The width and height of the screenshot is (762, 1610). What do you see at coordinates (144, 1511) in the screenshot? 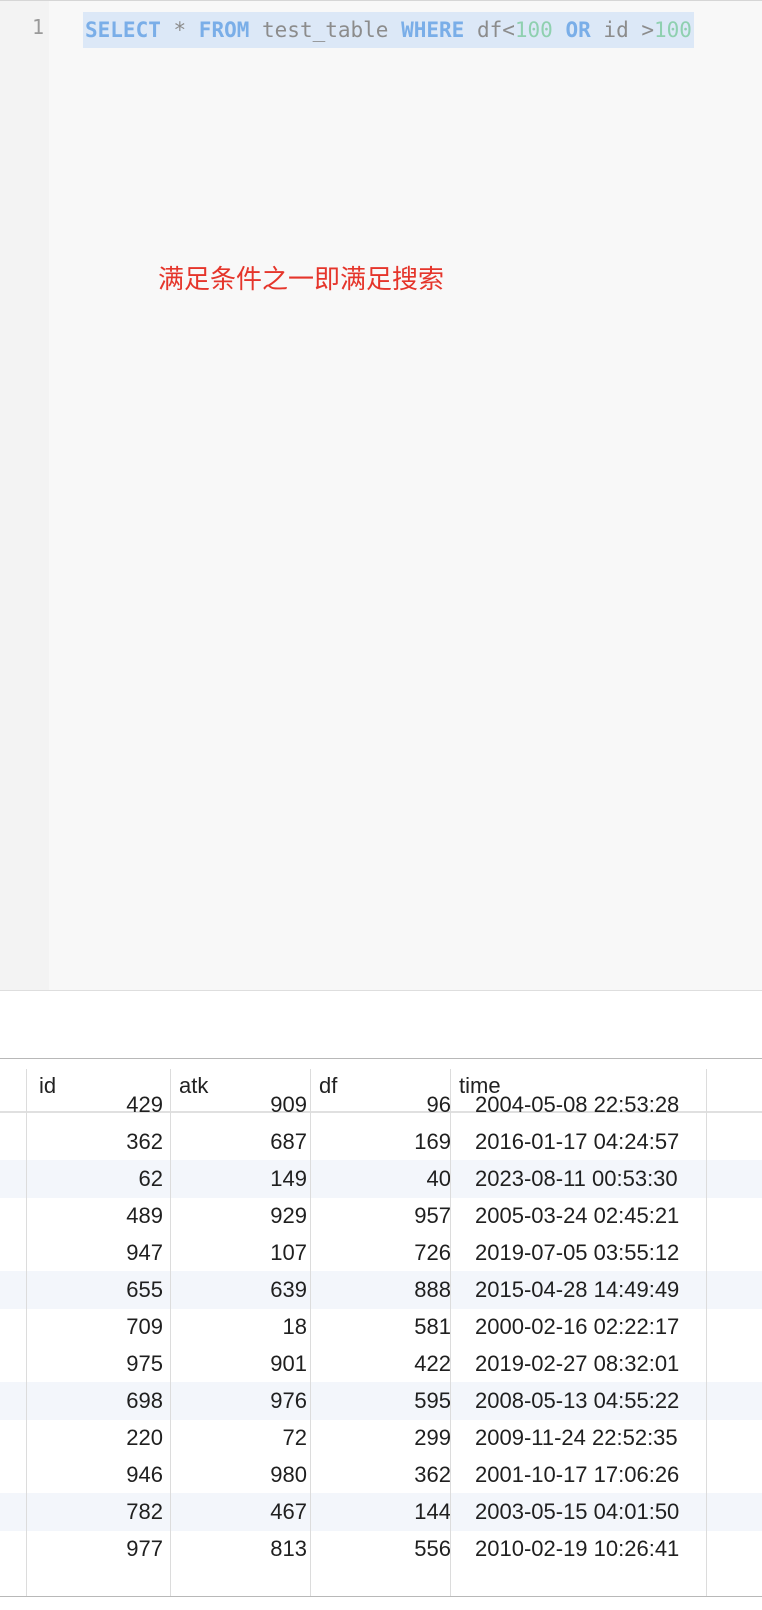
I see `cell-id: 782` at bounding box center [144, 1511].